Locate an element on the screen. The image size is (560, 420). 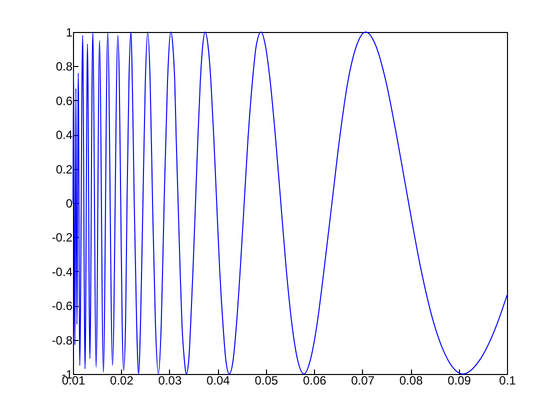
y-tick-label: 0.6 is located at coordinates (64, 101).